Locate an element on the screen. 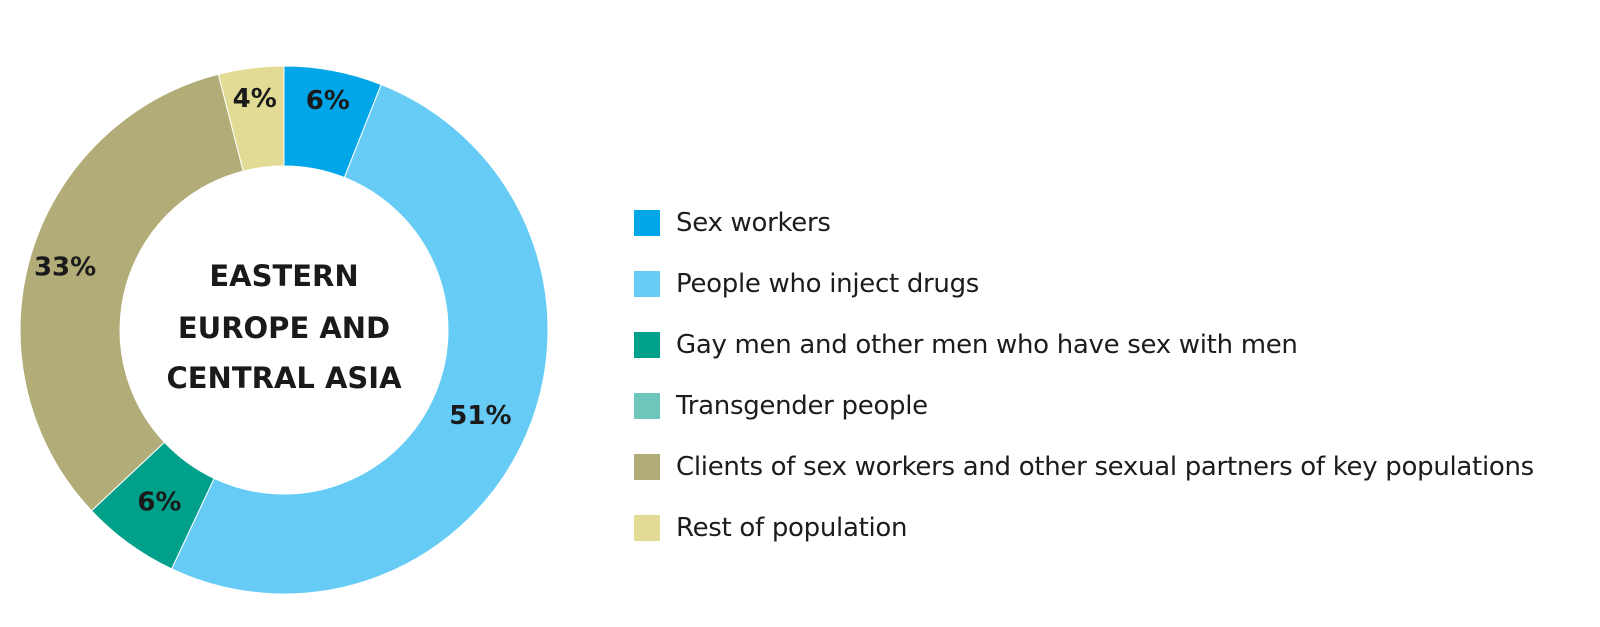  center-title: EASTERN EUROPE AND CENTRAL ASIA is located at coordinates (284, 327).